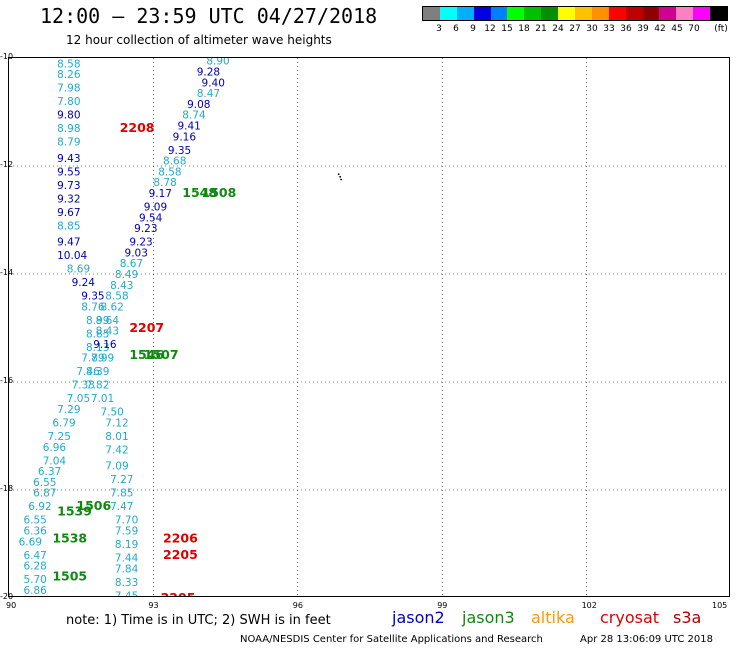 The height and width of the screenshot is (650, 740). I want to click on wave-height-label: 9.32, so click(68, 199).